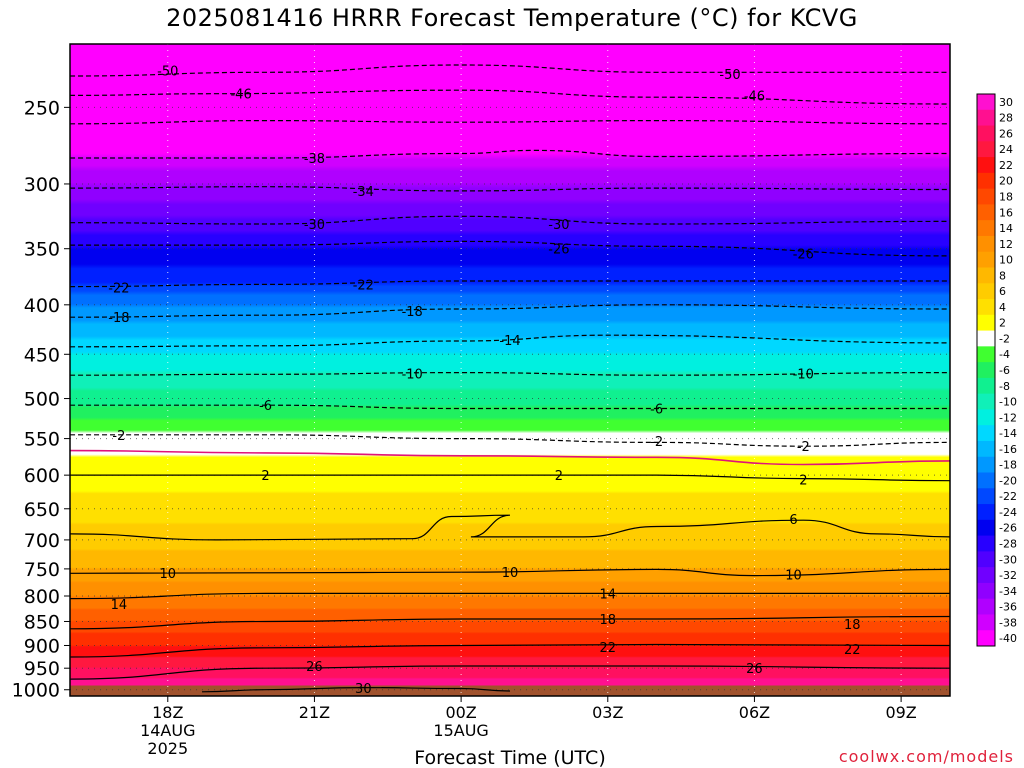 The width and height of the screenshot is (1024, 768). I want to click on colorbar-label: -30, so click(1008, 559).